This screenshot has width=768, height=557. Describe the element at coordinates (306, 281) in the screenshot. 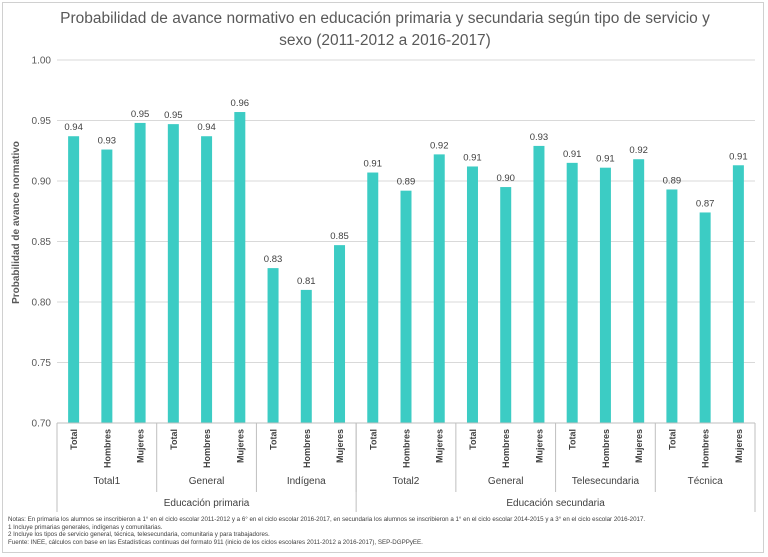

I see `data-label: 0.81` at that location.